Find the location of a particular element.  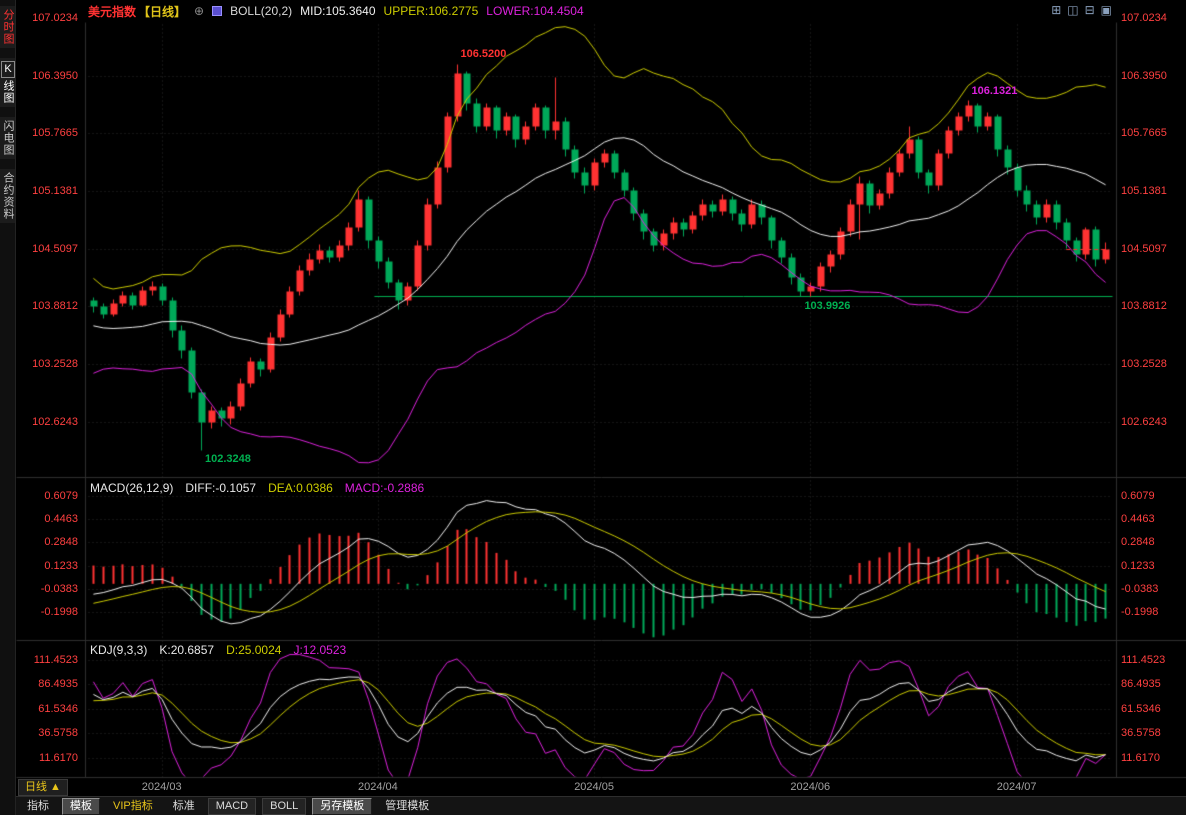

tab-macd: MACD is located at coordinates (232, 806).